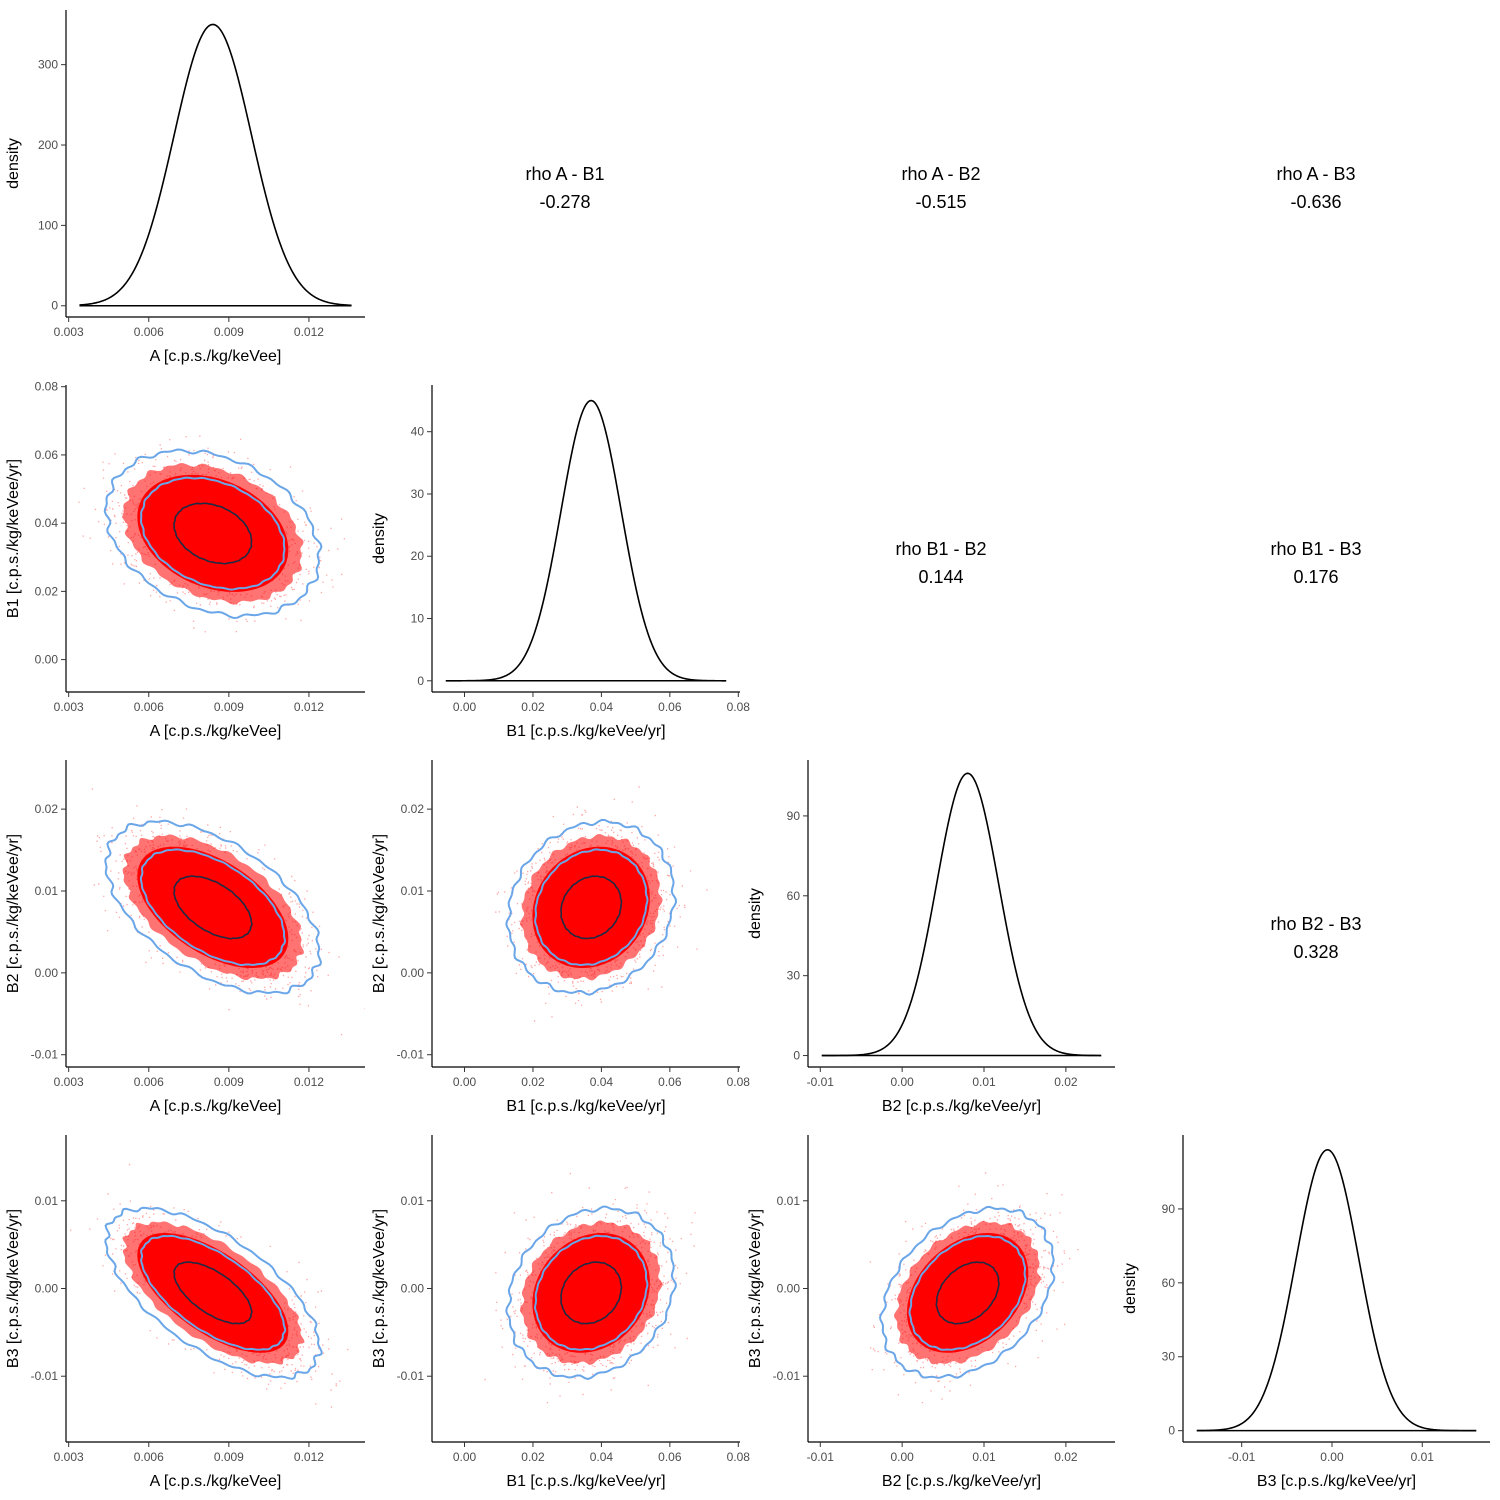 The image size is (1500, 1500). What do you see at coordinates (1315, 202) in the screenshot?
I see `correlation-value: -0.636` at bounding box center [1315, 202].